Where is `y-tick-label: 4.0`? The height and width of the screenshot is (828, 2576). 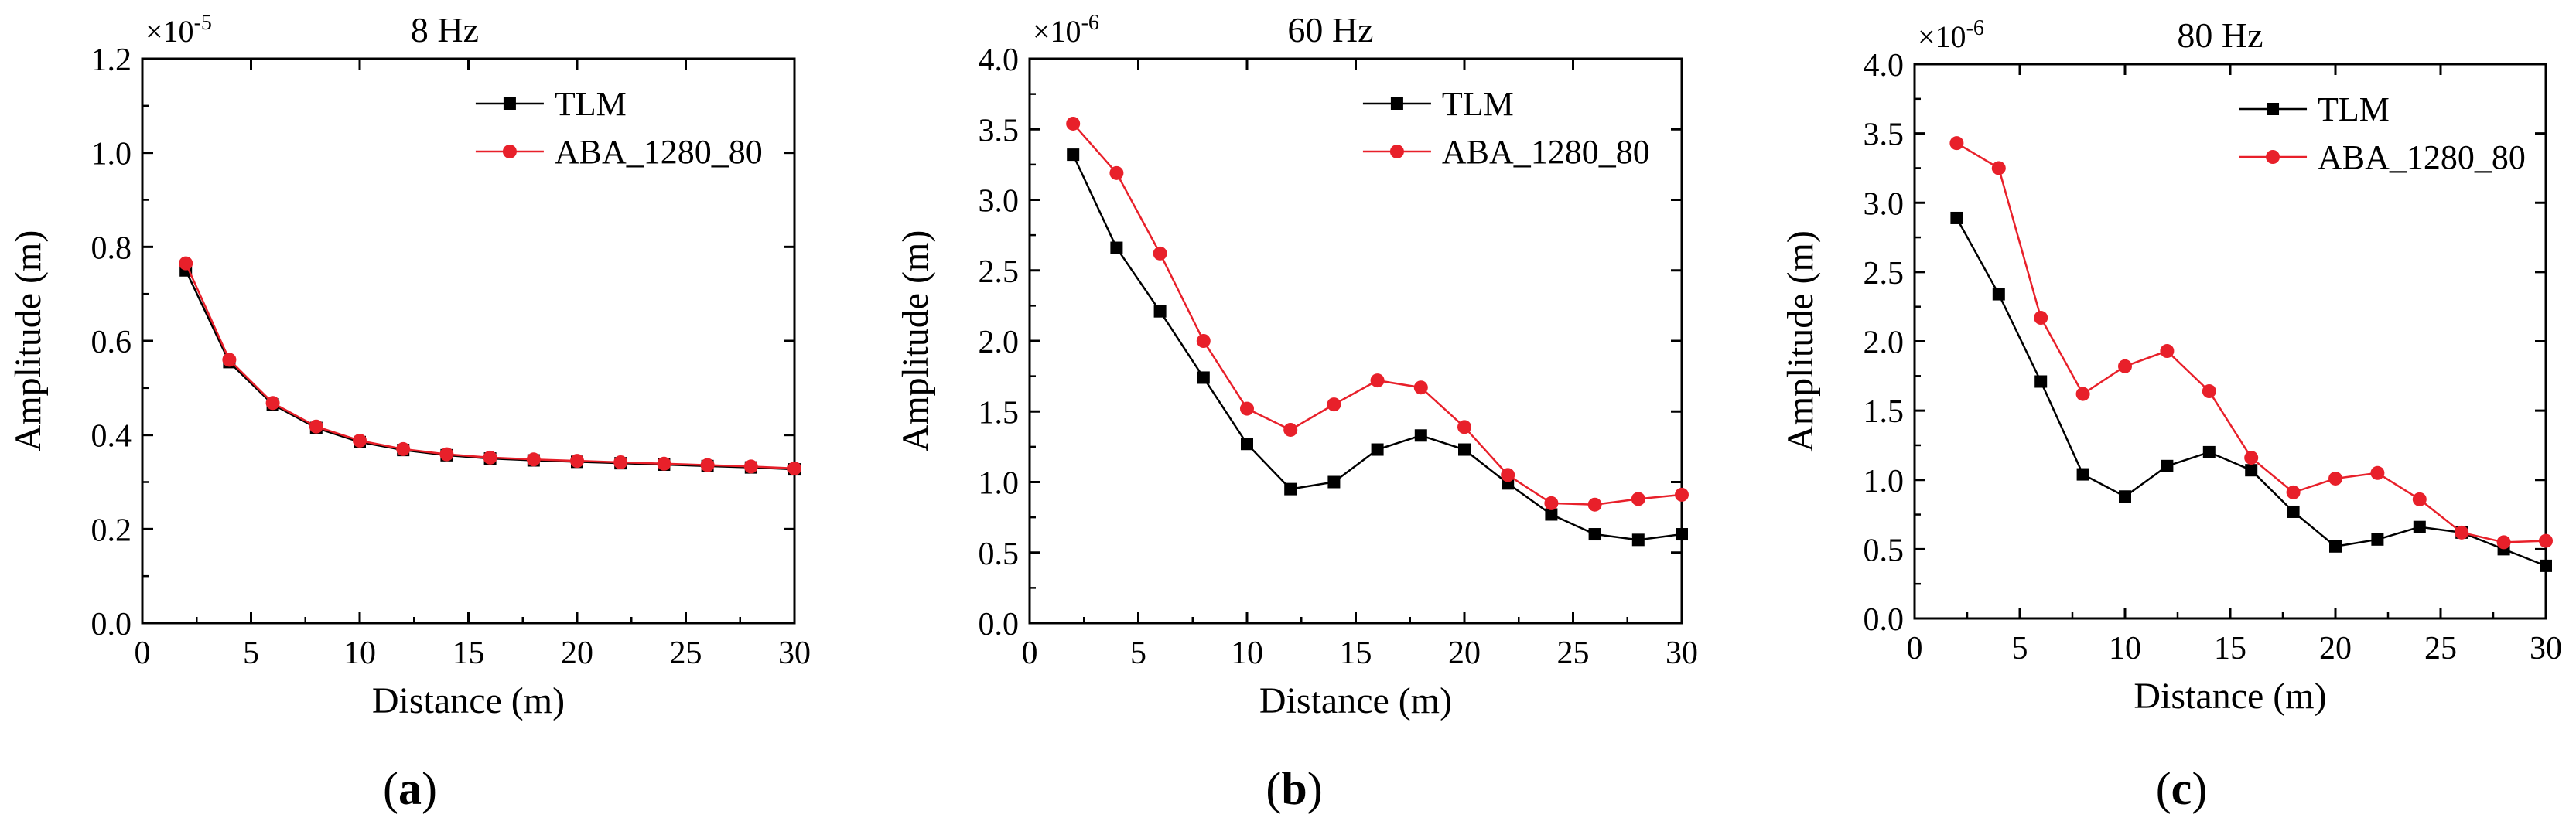
y-tick-label: 4.0 is located at coordinates (1885, 65).